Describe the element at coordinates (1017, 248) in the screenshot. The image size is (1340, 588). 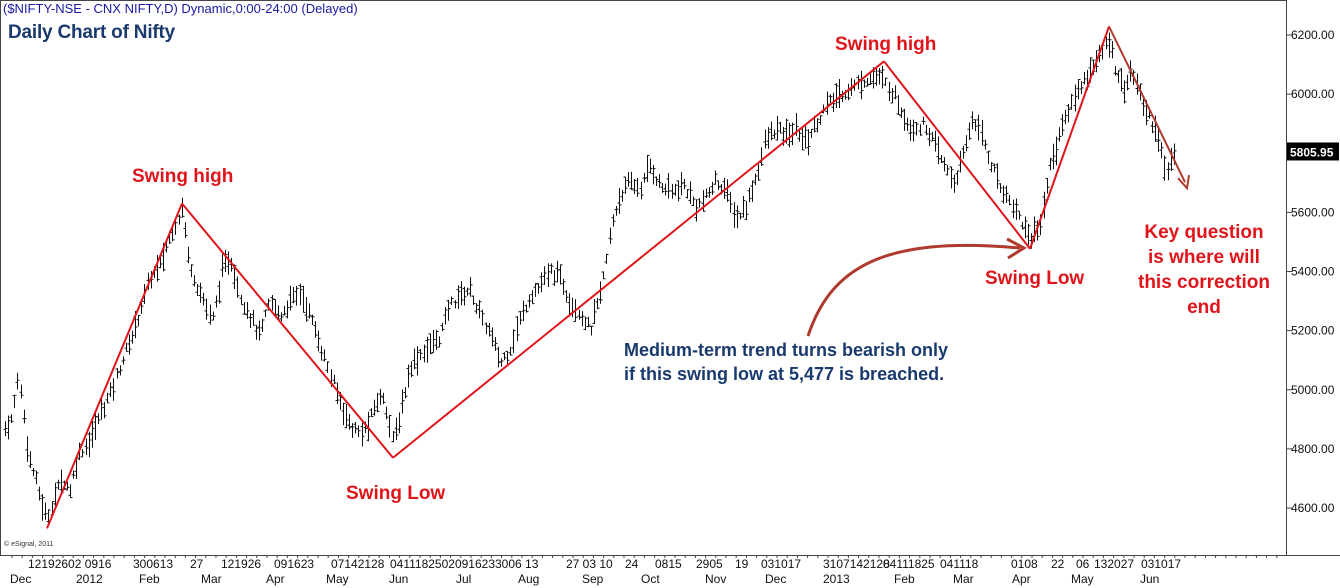
I see `curved-arrowhead` at that location.